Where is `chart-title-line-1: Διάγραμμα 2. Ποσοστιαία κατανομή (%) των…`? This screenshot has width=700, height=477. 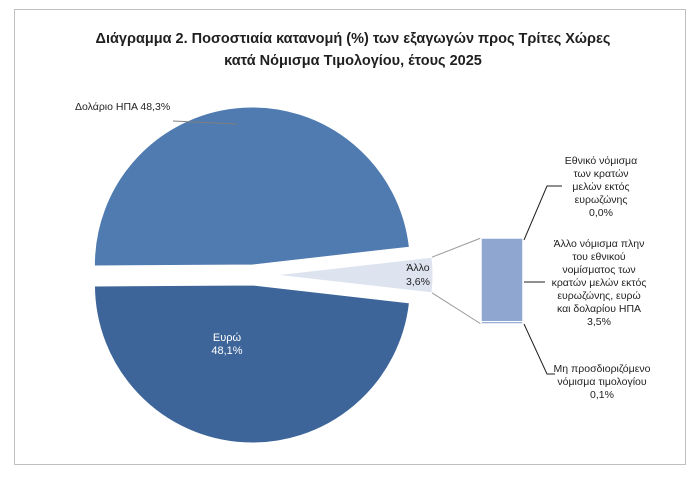 chart-title-line-1: Διάγραμμα 2. Ποσοστιαία κατανομή (%) των… is located at coordinates (353, 39).